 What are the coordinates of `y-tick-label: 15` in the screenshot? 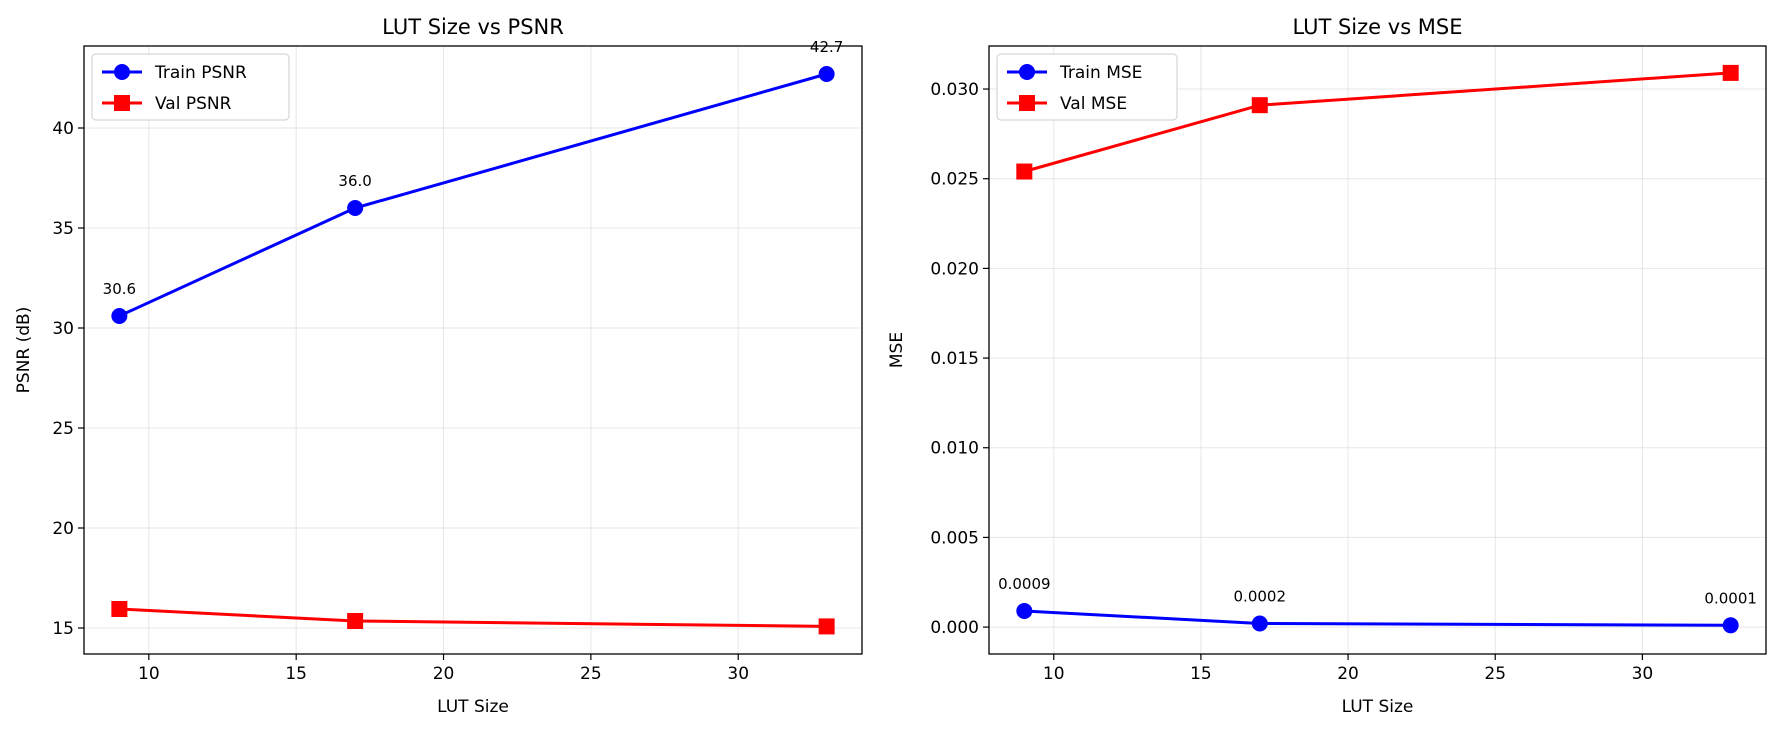 It's located at (63, 629).